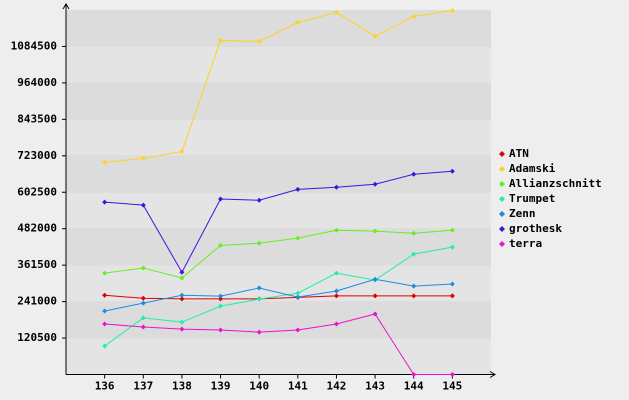  I want to click on y-tick-label: 964000, so click(37, 82).